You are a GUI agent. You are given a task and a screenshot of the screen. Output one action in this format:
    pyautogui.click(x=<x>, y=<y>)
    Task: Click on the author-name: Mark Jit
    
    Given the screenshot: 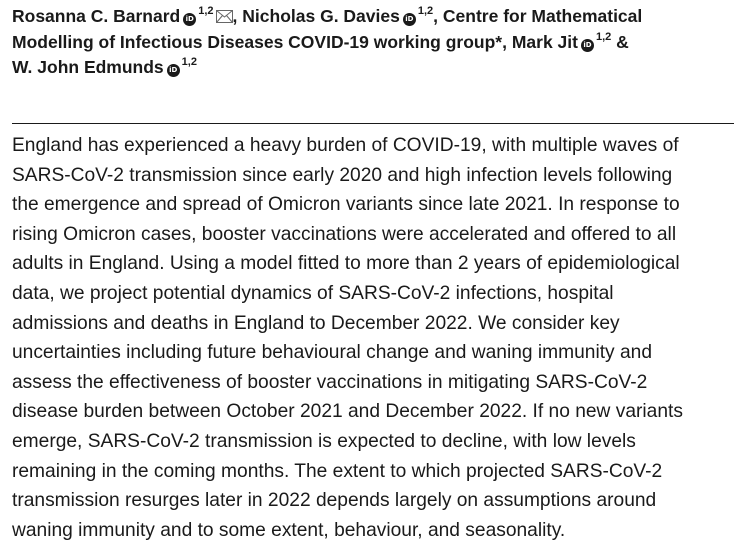 What is the action you would take?
    pyautogui.click(x=544, y=42)
    